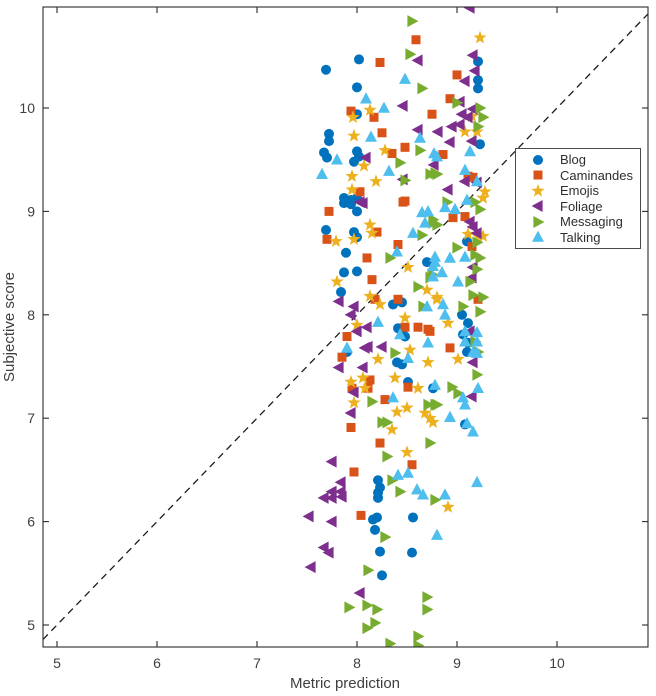 The image size is (656, 696). What do you see at coordinates (538, 237) in the screenshot?
I see `triangle-up-icon` at bounding box center [538, 237].